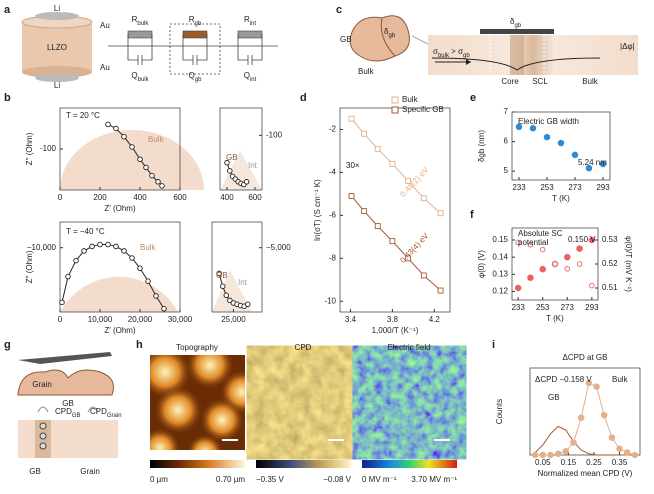 This screenshot has width=654, height=494. Describe the element at coordinates (57, 47) in the screenshot. I see `cell-label: LLZO` at that location.